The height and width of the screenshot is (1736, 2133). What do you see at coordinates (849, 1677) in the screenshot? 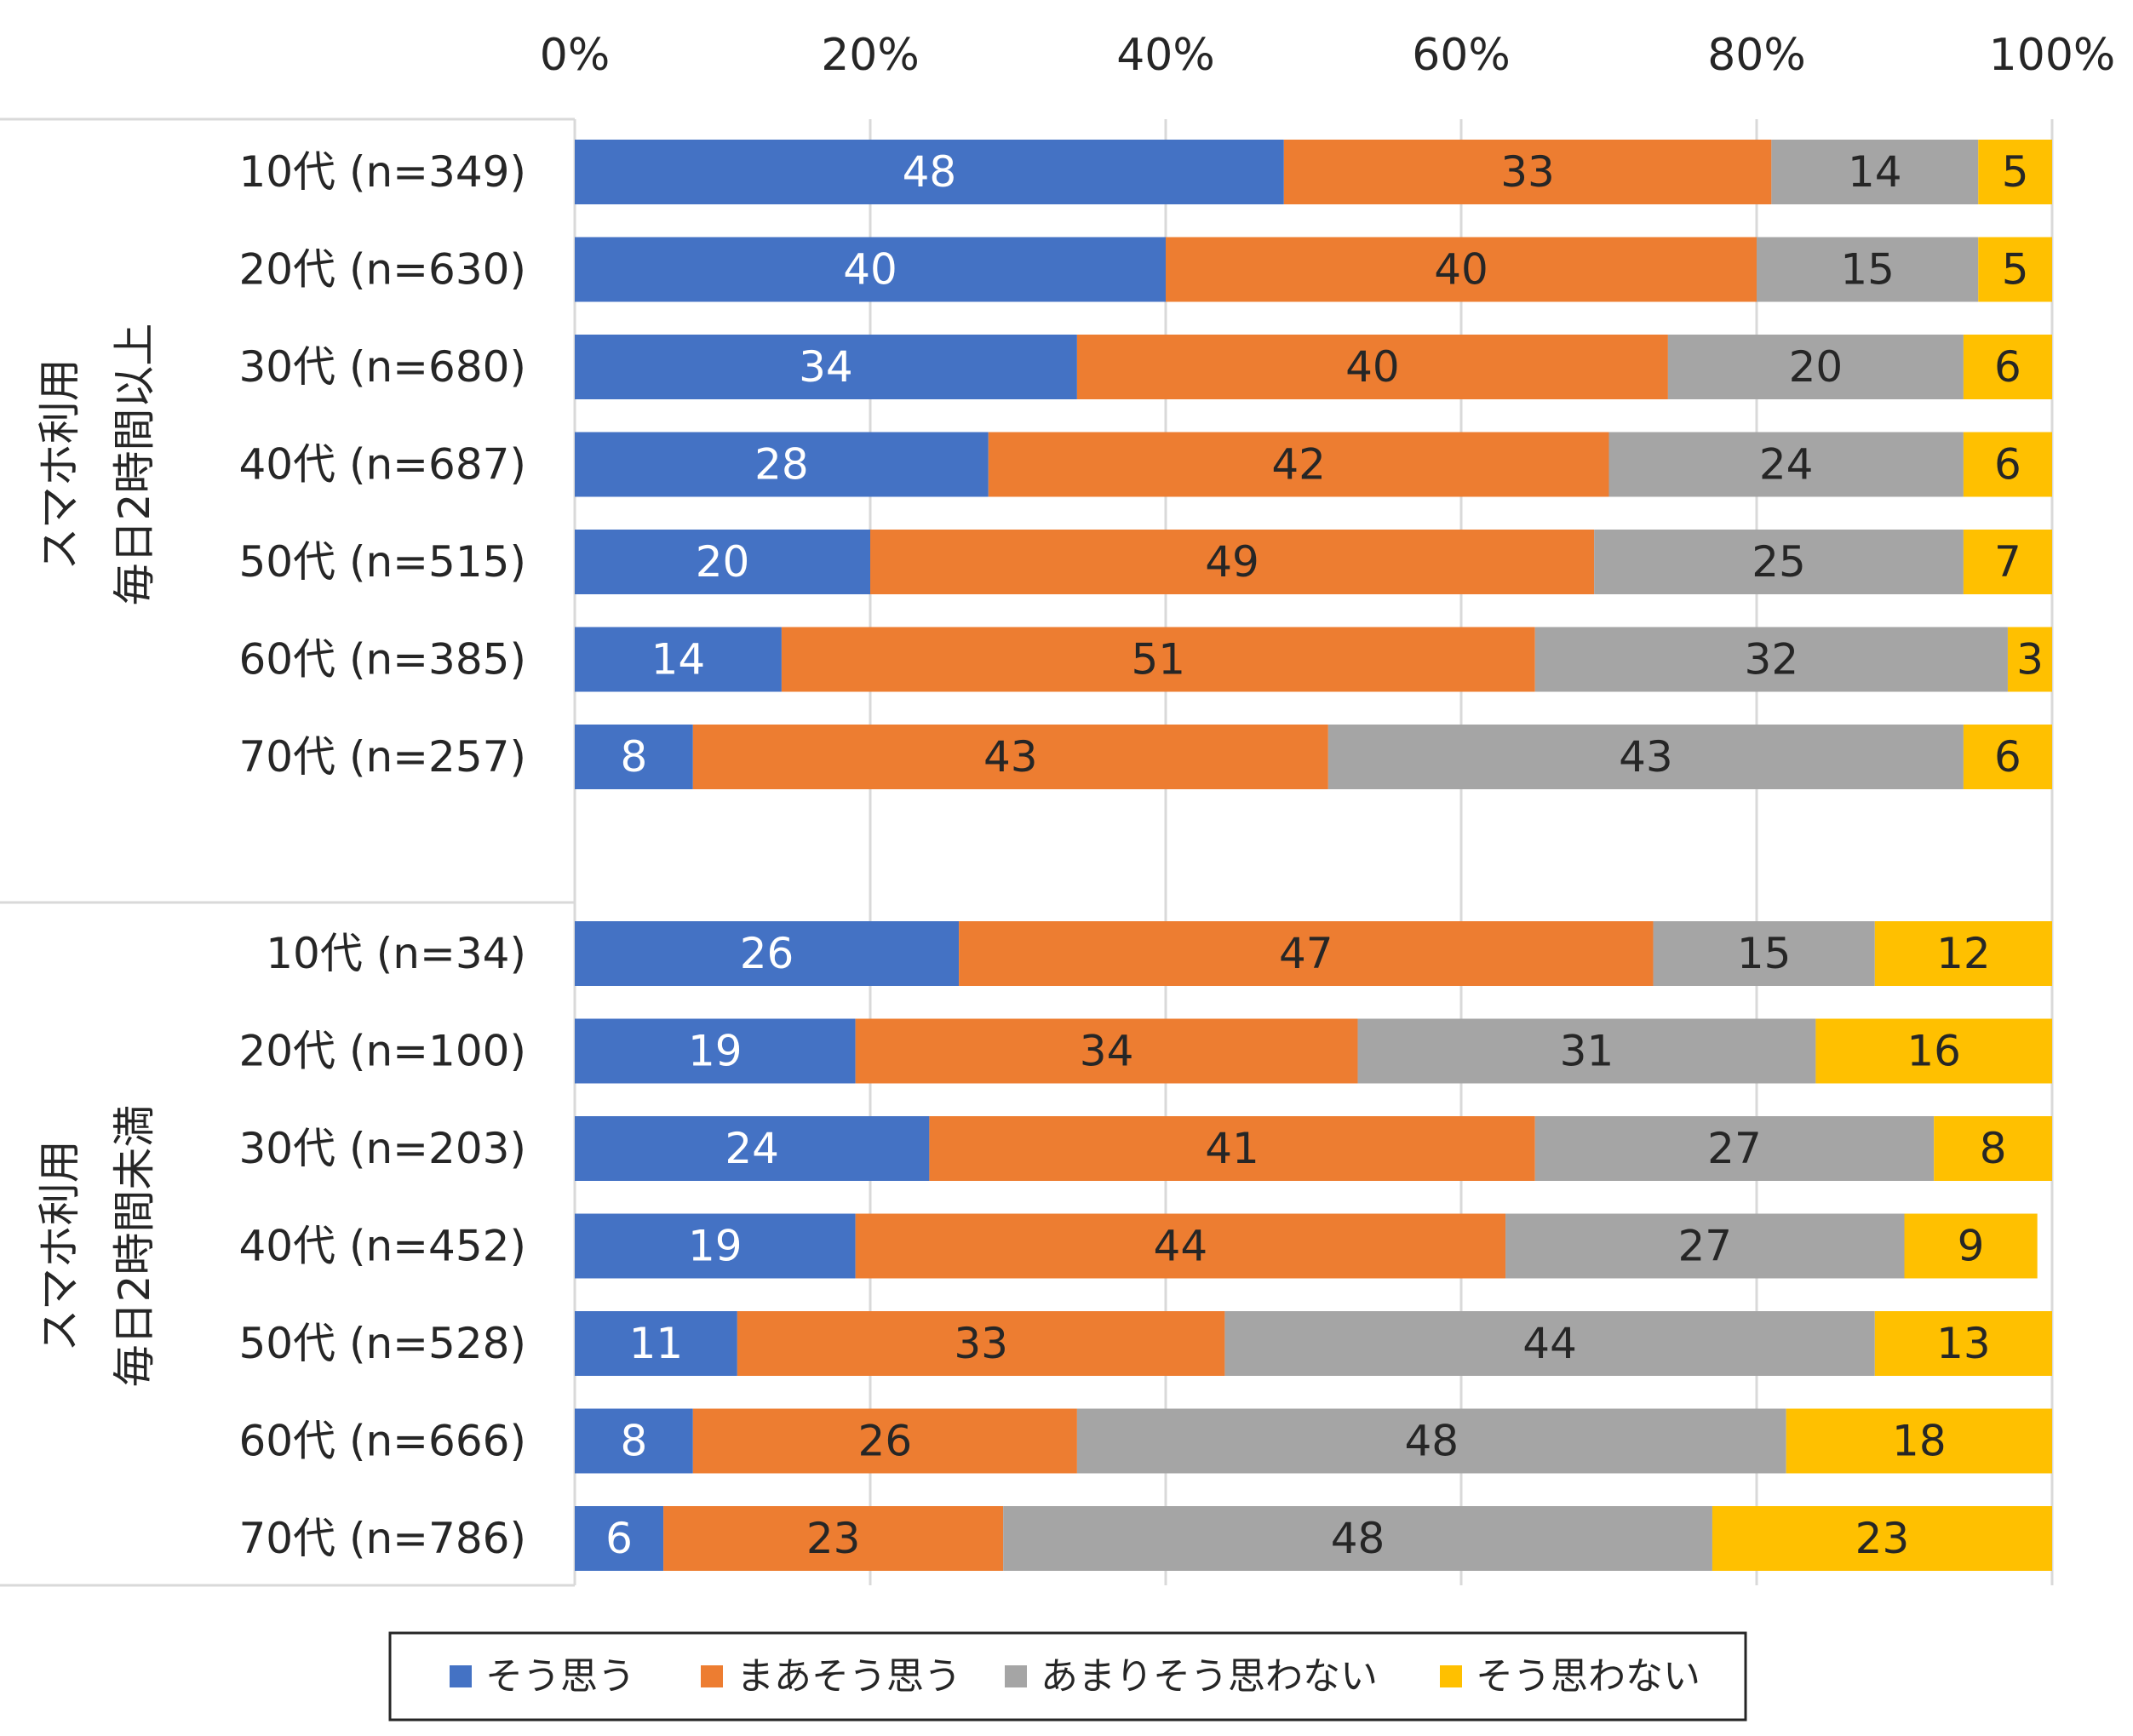
I see `legend-label: まあそう思う` at bounding box center [849, 1677].